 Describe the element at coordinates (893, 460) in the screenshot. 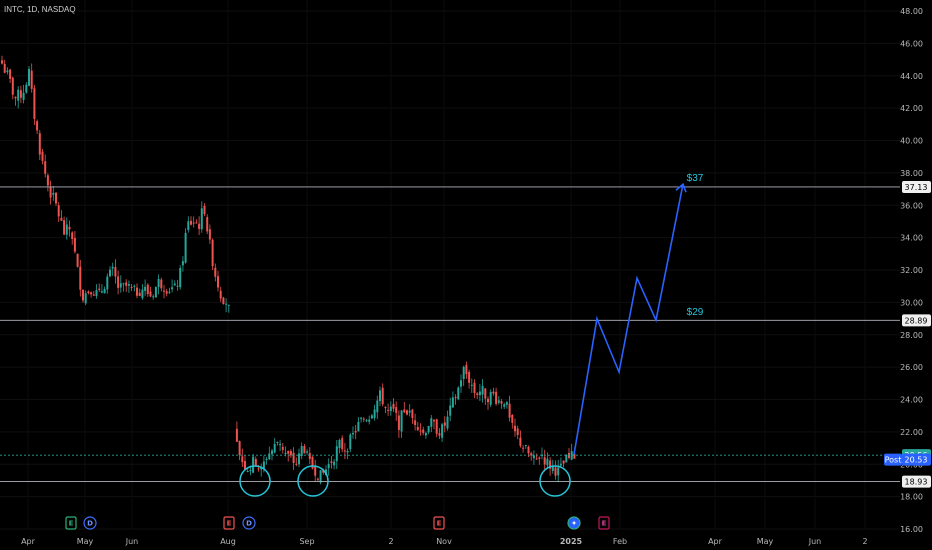

I see `post-tag-label: Post` at that location.